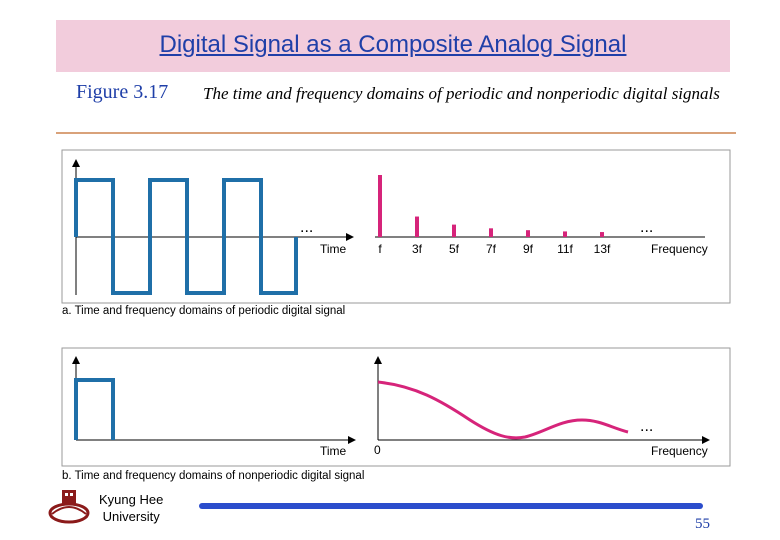 This screenshot has height=540, width=780. I want to click on figure-label: Figure 3.17, so click(122, 92).